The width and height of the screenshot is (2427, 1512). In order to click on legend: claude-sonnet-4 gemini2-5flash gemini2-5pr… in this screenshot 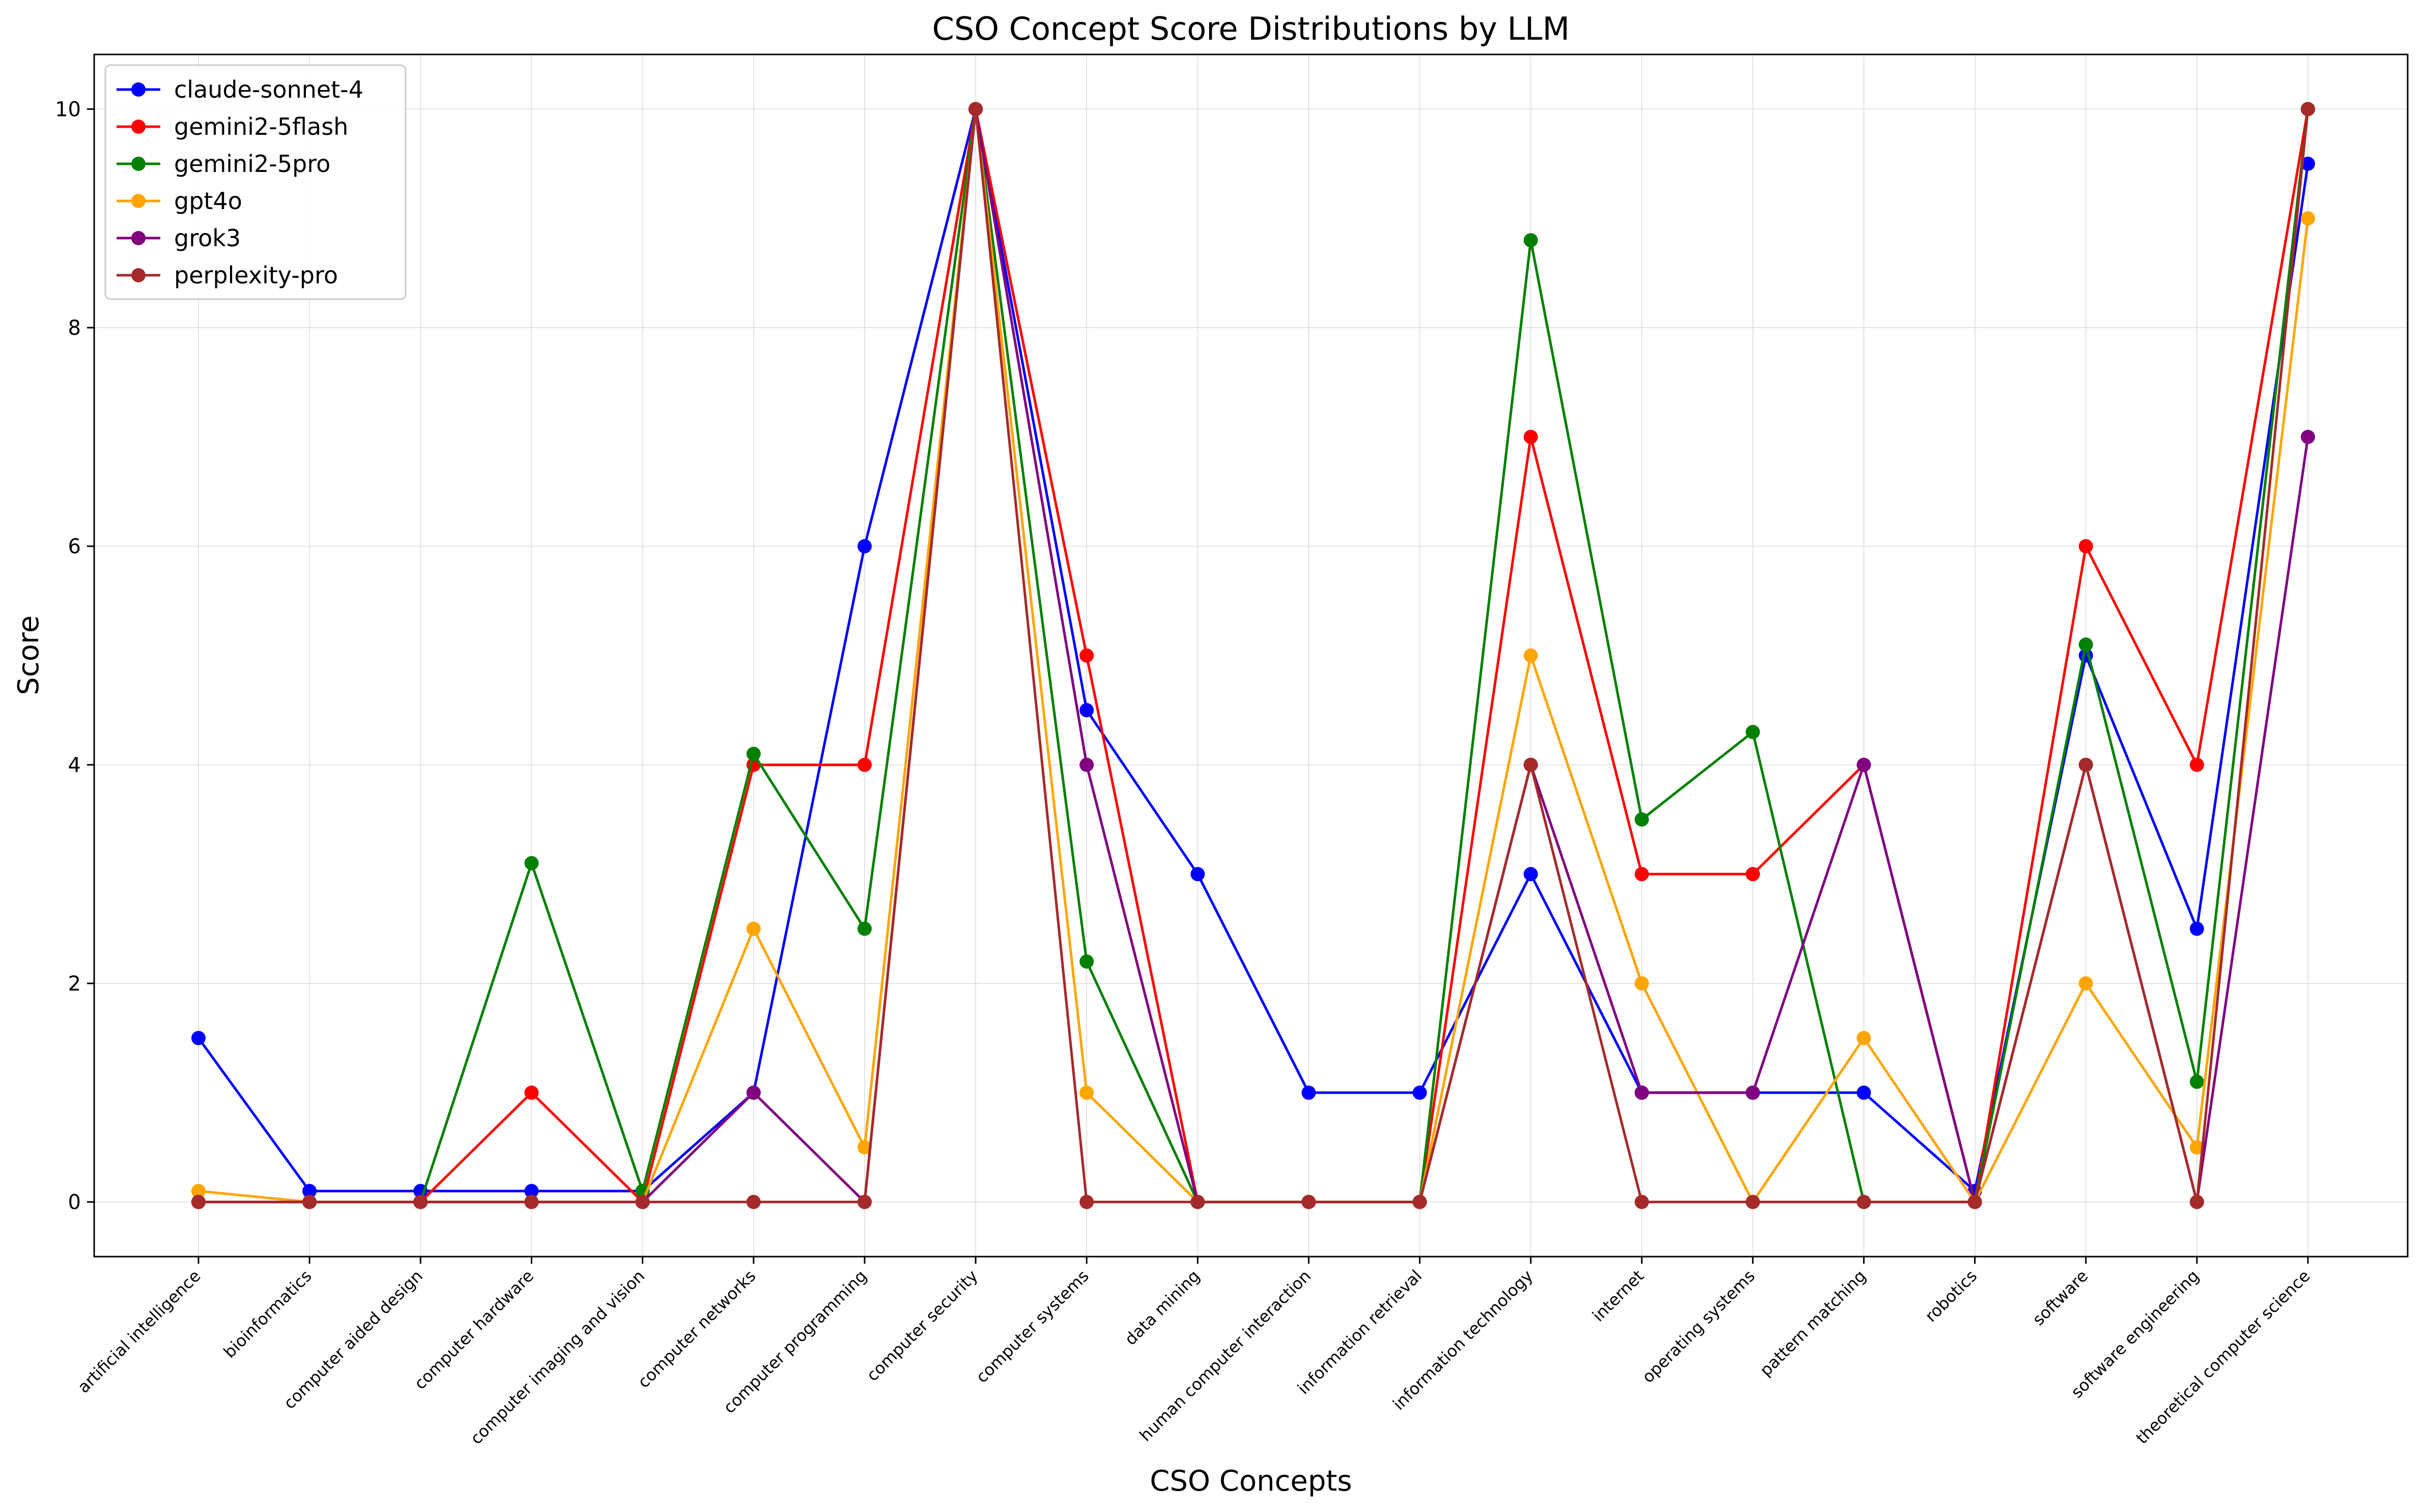, I will do `click(255, 182)`.